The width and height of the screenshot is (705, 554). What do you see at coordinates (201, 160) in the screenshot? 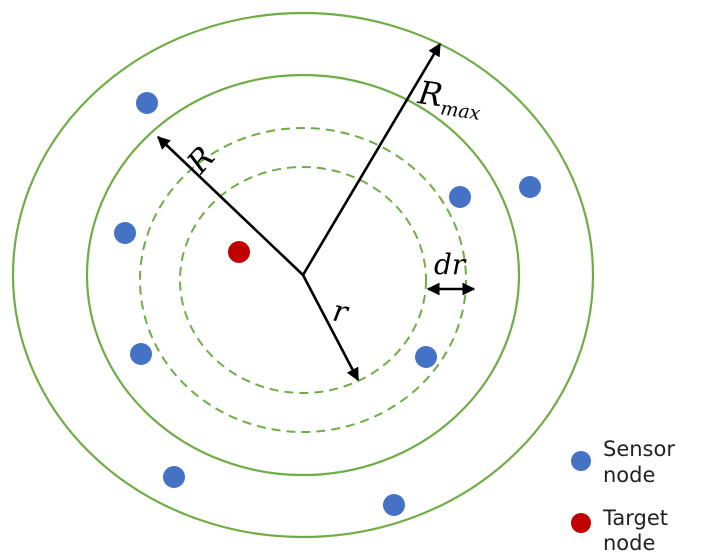
I see `big-r-label: R` at bounding box center [201, 160].